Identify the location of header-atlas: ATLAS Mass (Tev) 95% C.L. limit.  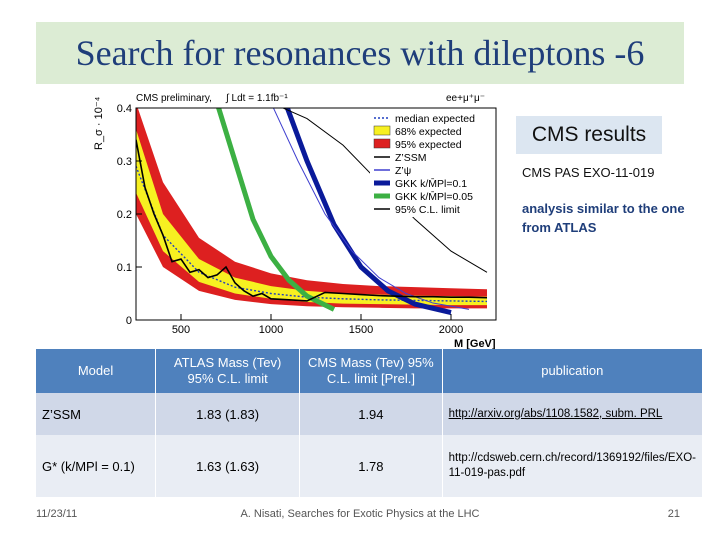
(227, 371).